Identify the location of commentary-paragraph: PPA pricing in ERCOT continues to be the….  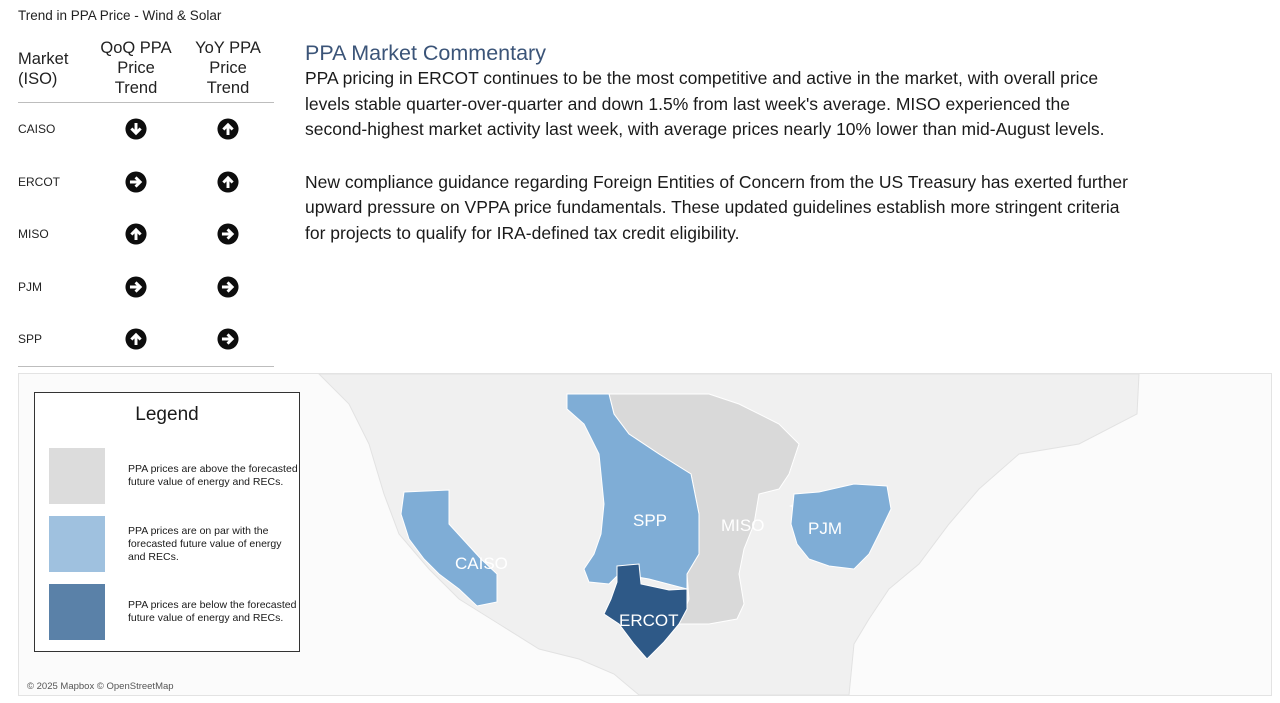
(705, 103).